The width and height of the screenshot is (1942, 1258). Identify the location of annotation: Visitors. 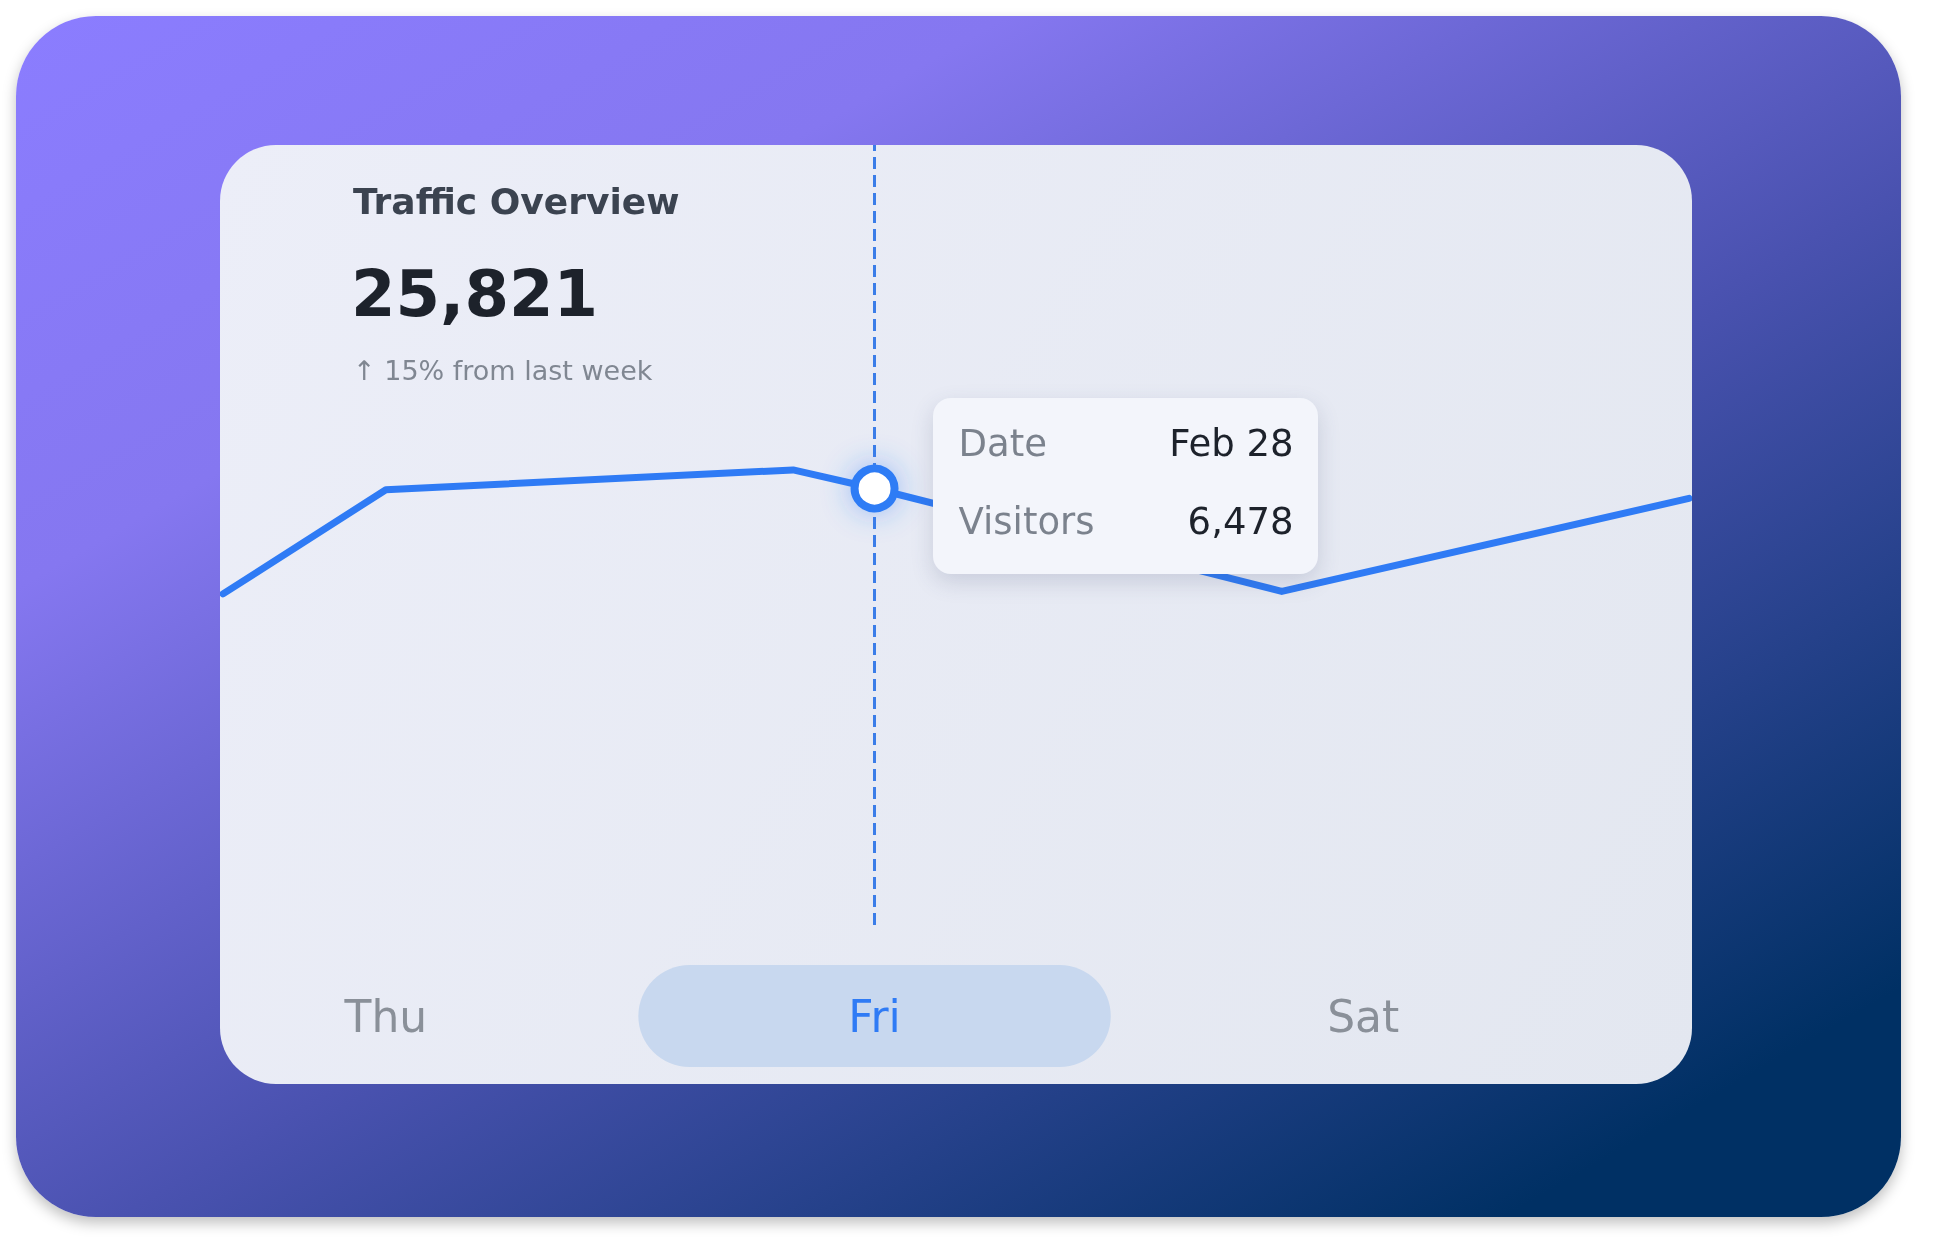
(1026, 522).